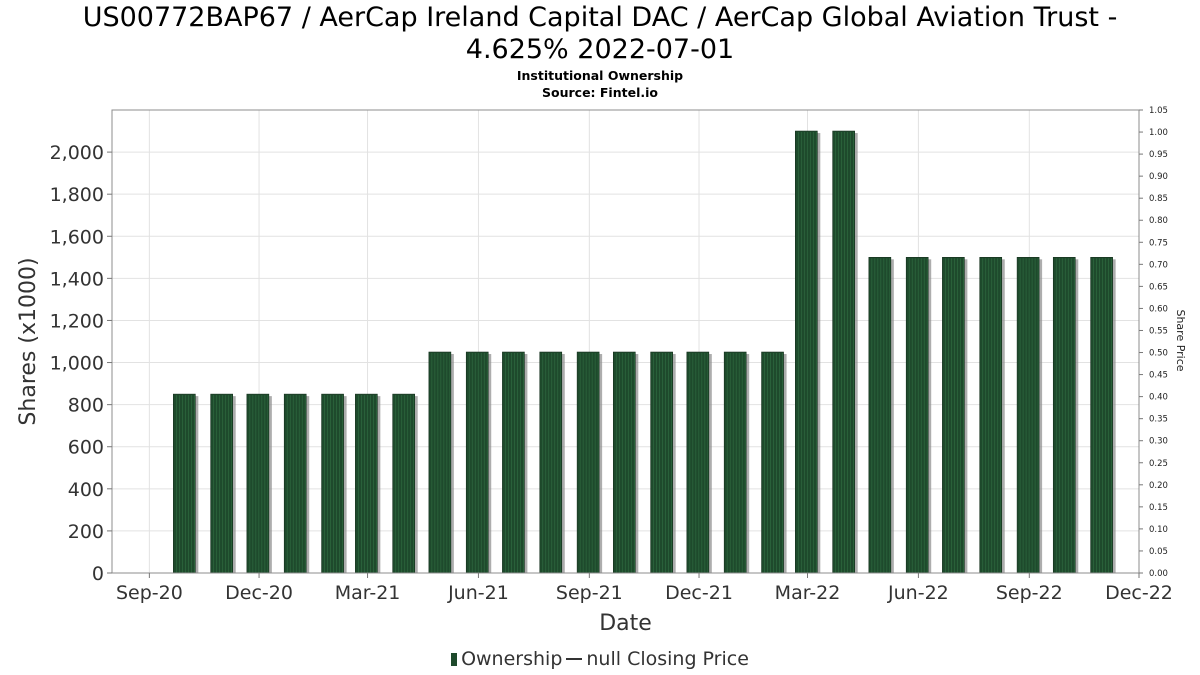 The width and height of the screenshot is (1200, 675). Describe the element at coordinates (1158, 376) in the screenshot. I see `y2-tick-label: 0.45` at that location.